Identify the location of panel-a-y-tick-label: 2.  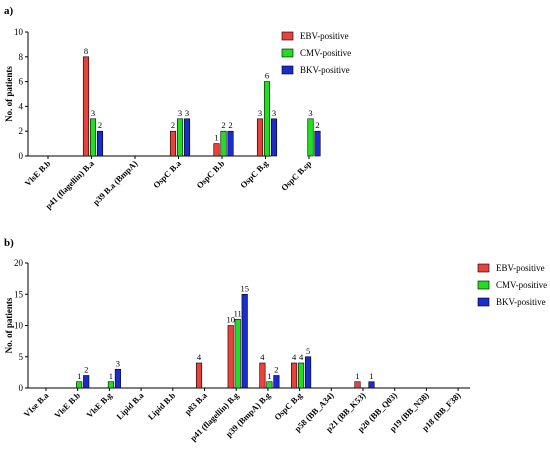
(21, 131).